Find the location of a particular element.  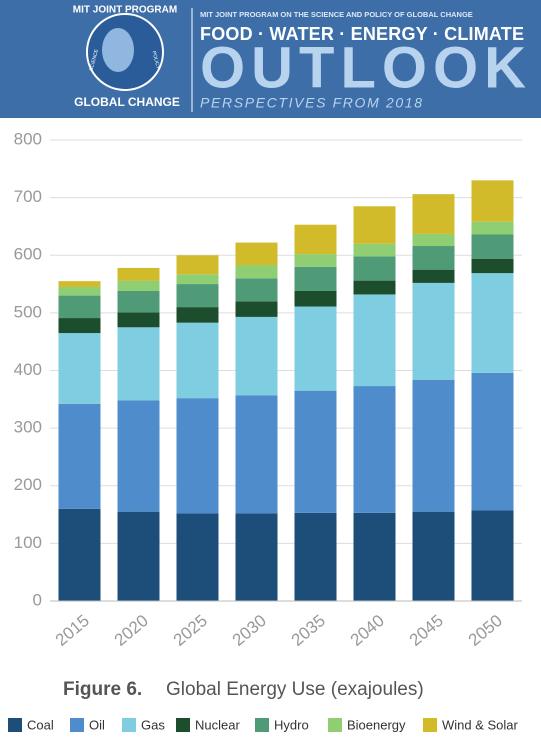

y-tick-label: 800 is located at coordinates (28, 138).